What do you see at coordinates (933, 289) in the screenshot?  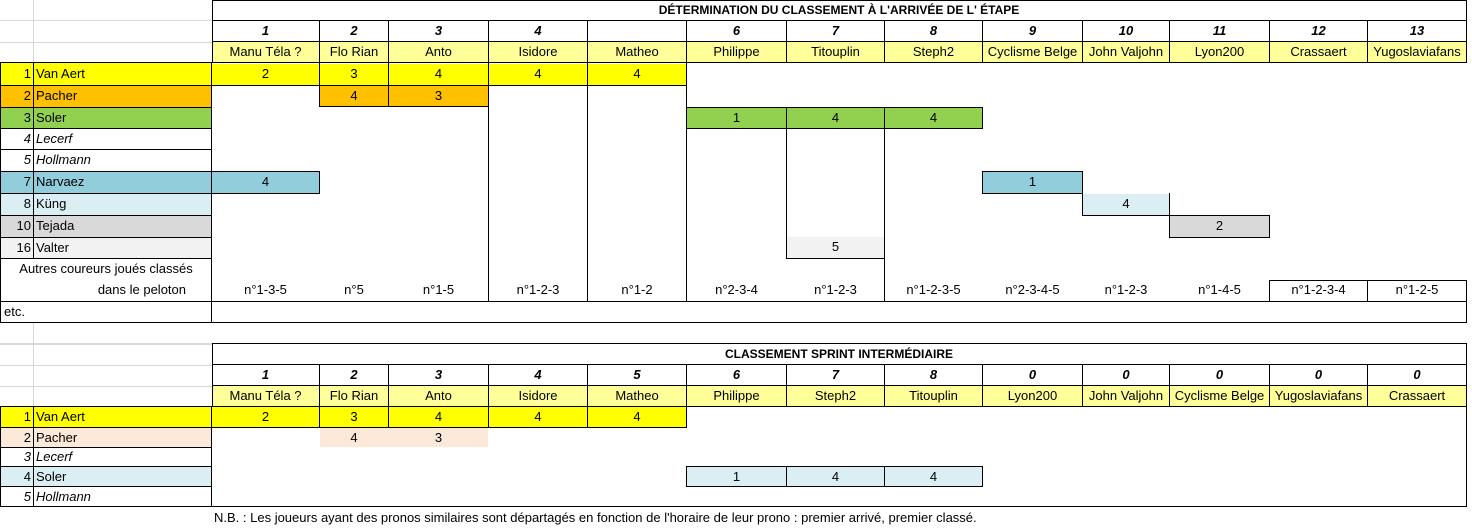 I see `other-riders-cell: n°1-2-3-5` at bounding box center [933, 289].